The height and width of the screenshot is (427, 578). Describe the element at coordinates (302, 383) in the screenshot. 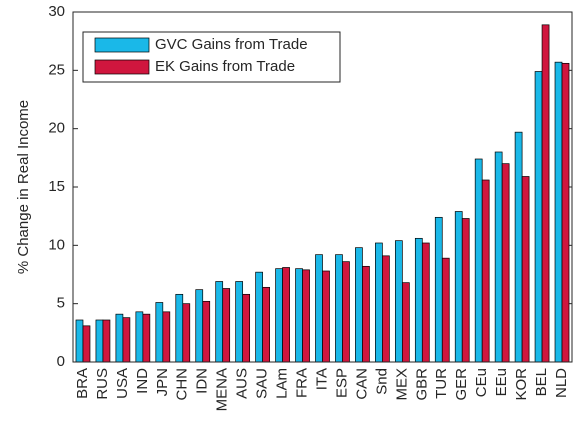

I see `x-tick-label: FRA` at that location.